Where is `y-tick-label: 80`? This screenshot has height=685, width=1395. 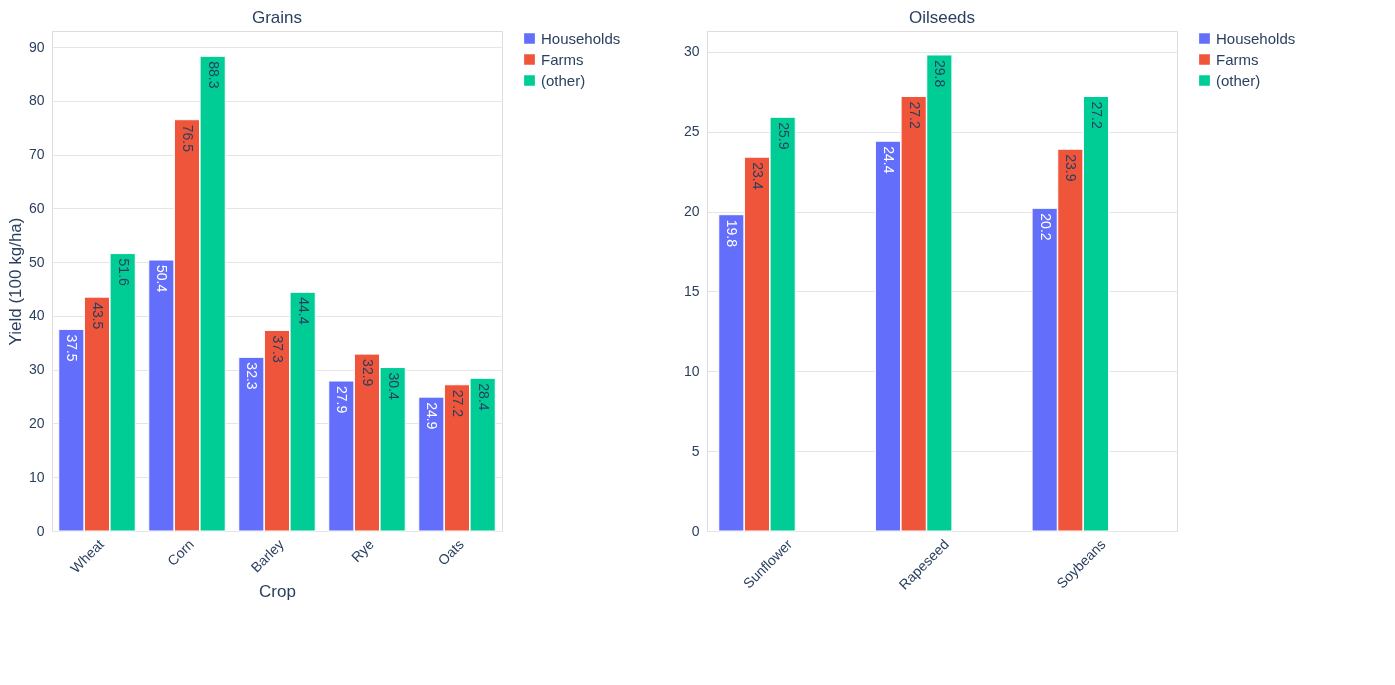
y-tick-label: 80 is located at coordinates (36, 100).